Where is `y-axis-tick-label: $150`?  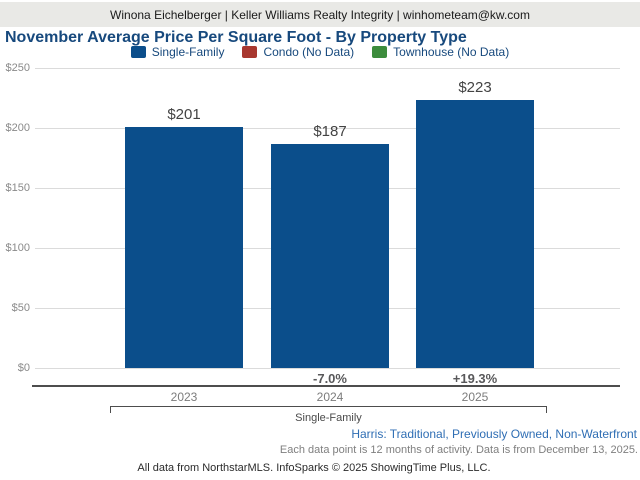
y-axis-tick-label: $150 is located at coordinates (17, 188).